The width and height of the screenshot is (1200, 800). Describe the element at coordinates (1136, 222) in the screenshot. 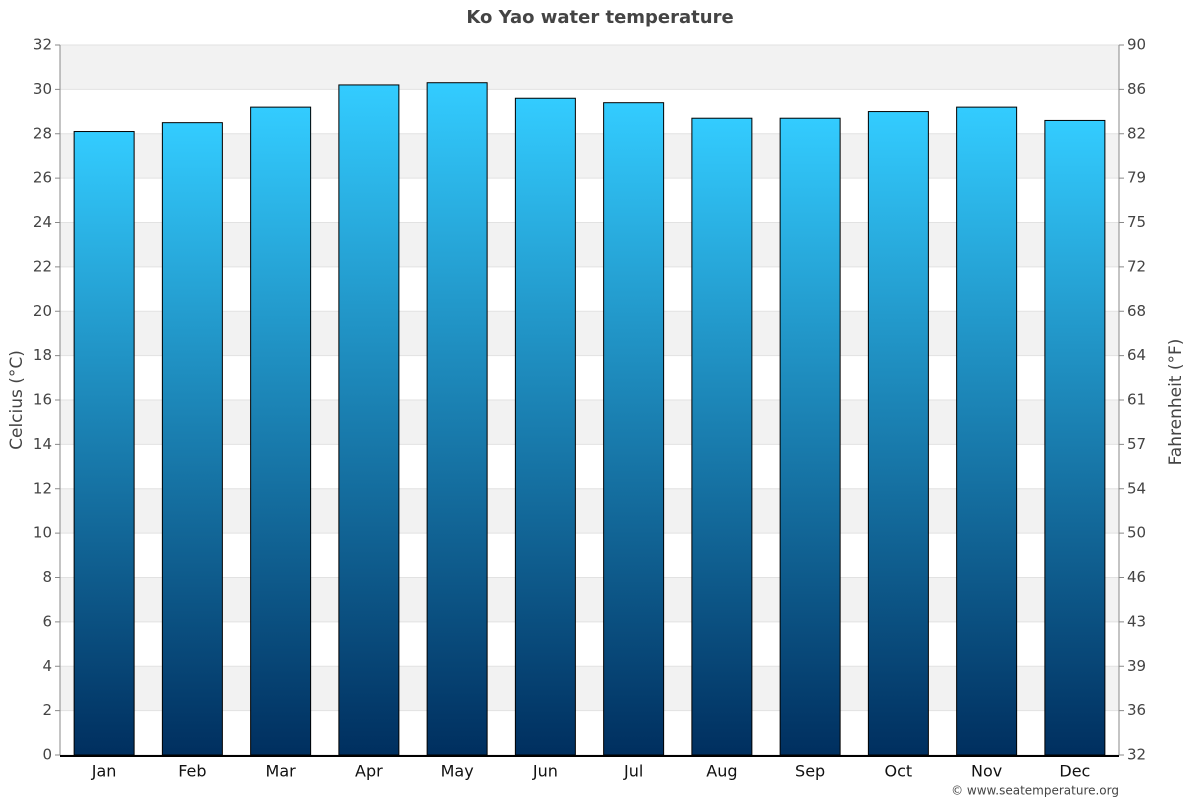

I see `y2-tick-label: 75` at that location.